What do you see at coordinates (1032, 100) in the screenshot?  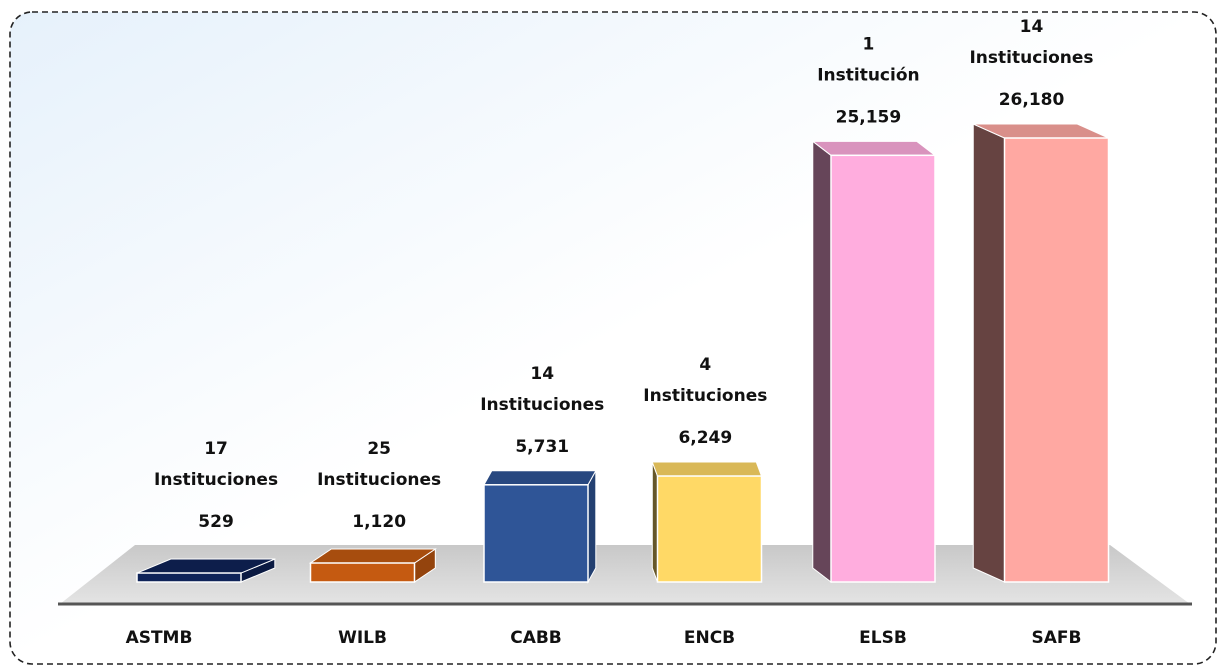 I see `value-label: 26,180` at bounding box center [1032, 100].